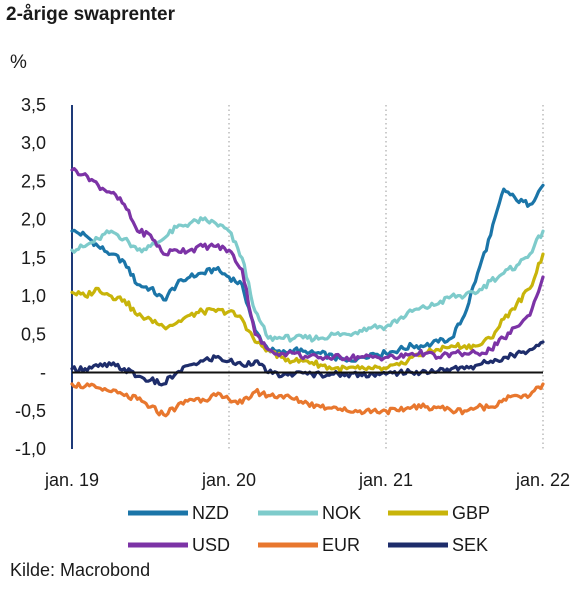 The width and height of the screenshot is (575, 590). What do you see at coordinates (211, 545) in the screenshot?
I see `legend-label-usd: USD` at bounding box center [211, 545].